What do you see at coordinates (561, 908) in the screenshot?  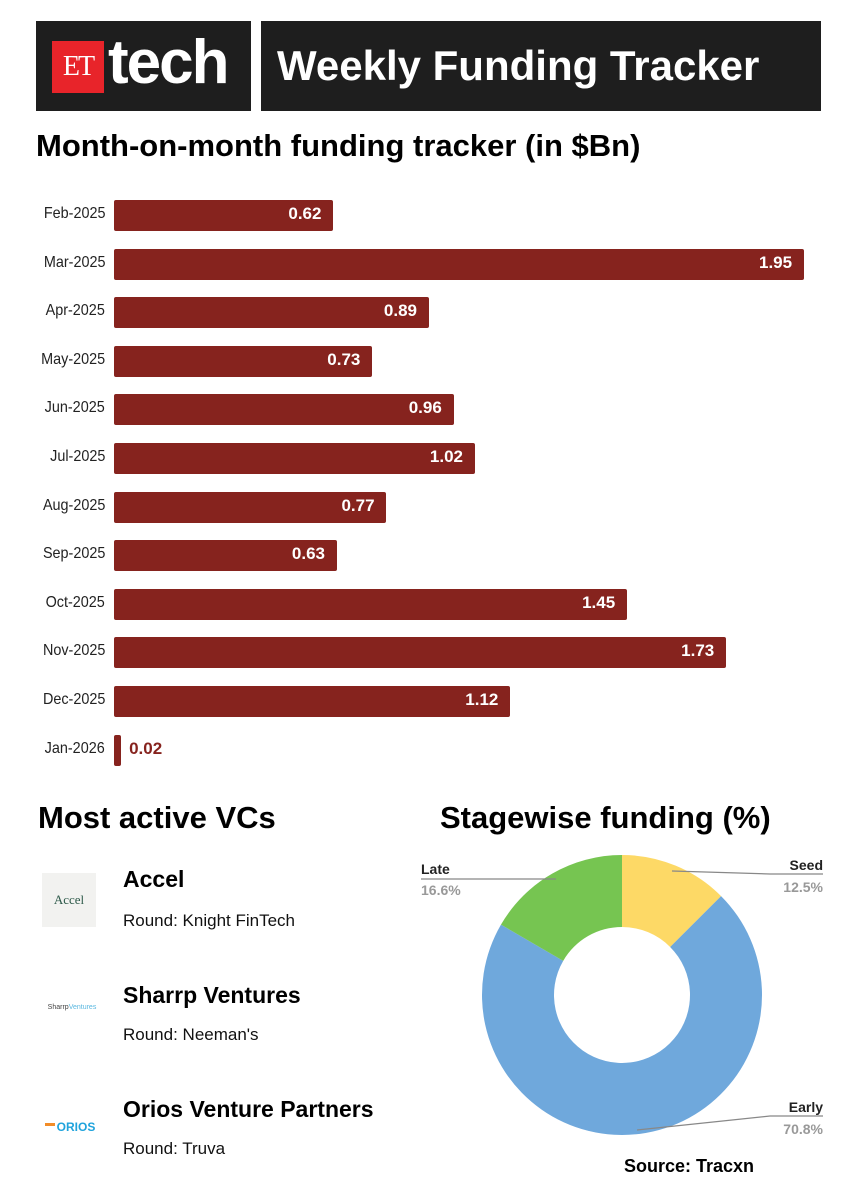 I see `donut-slice-late` at bounding box center [561, 908].